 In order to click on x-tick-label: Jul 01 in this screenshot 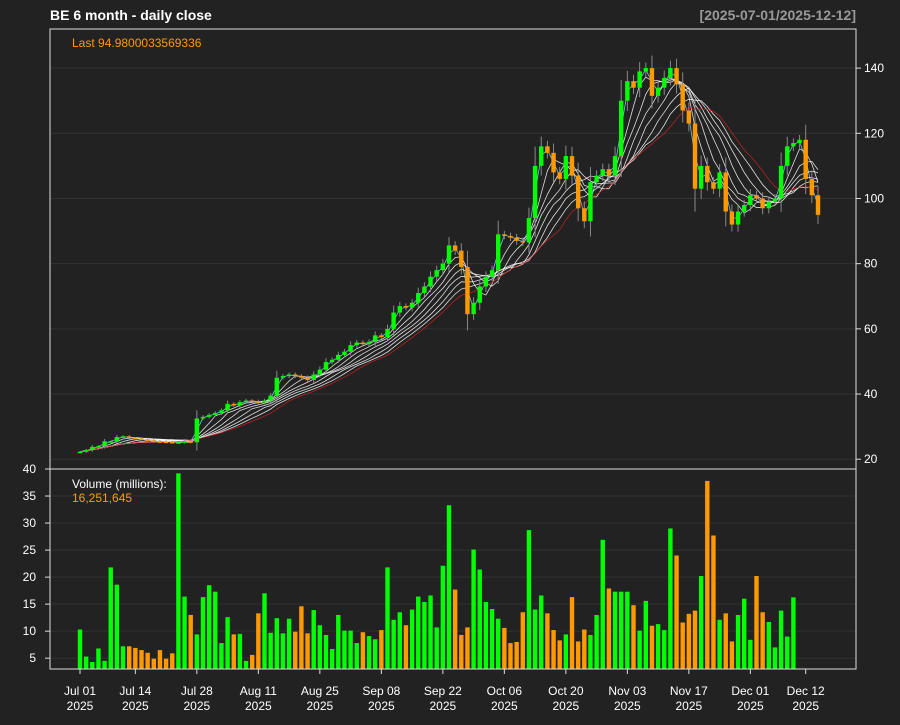, I will do `click(80, 691)`.